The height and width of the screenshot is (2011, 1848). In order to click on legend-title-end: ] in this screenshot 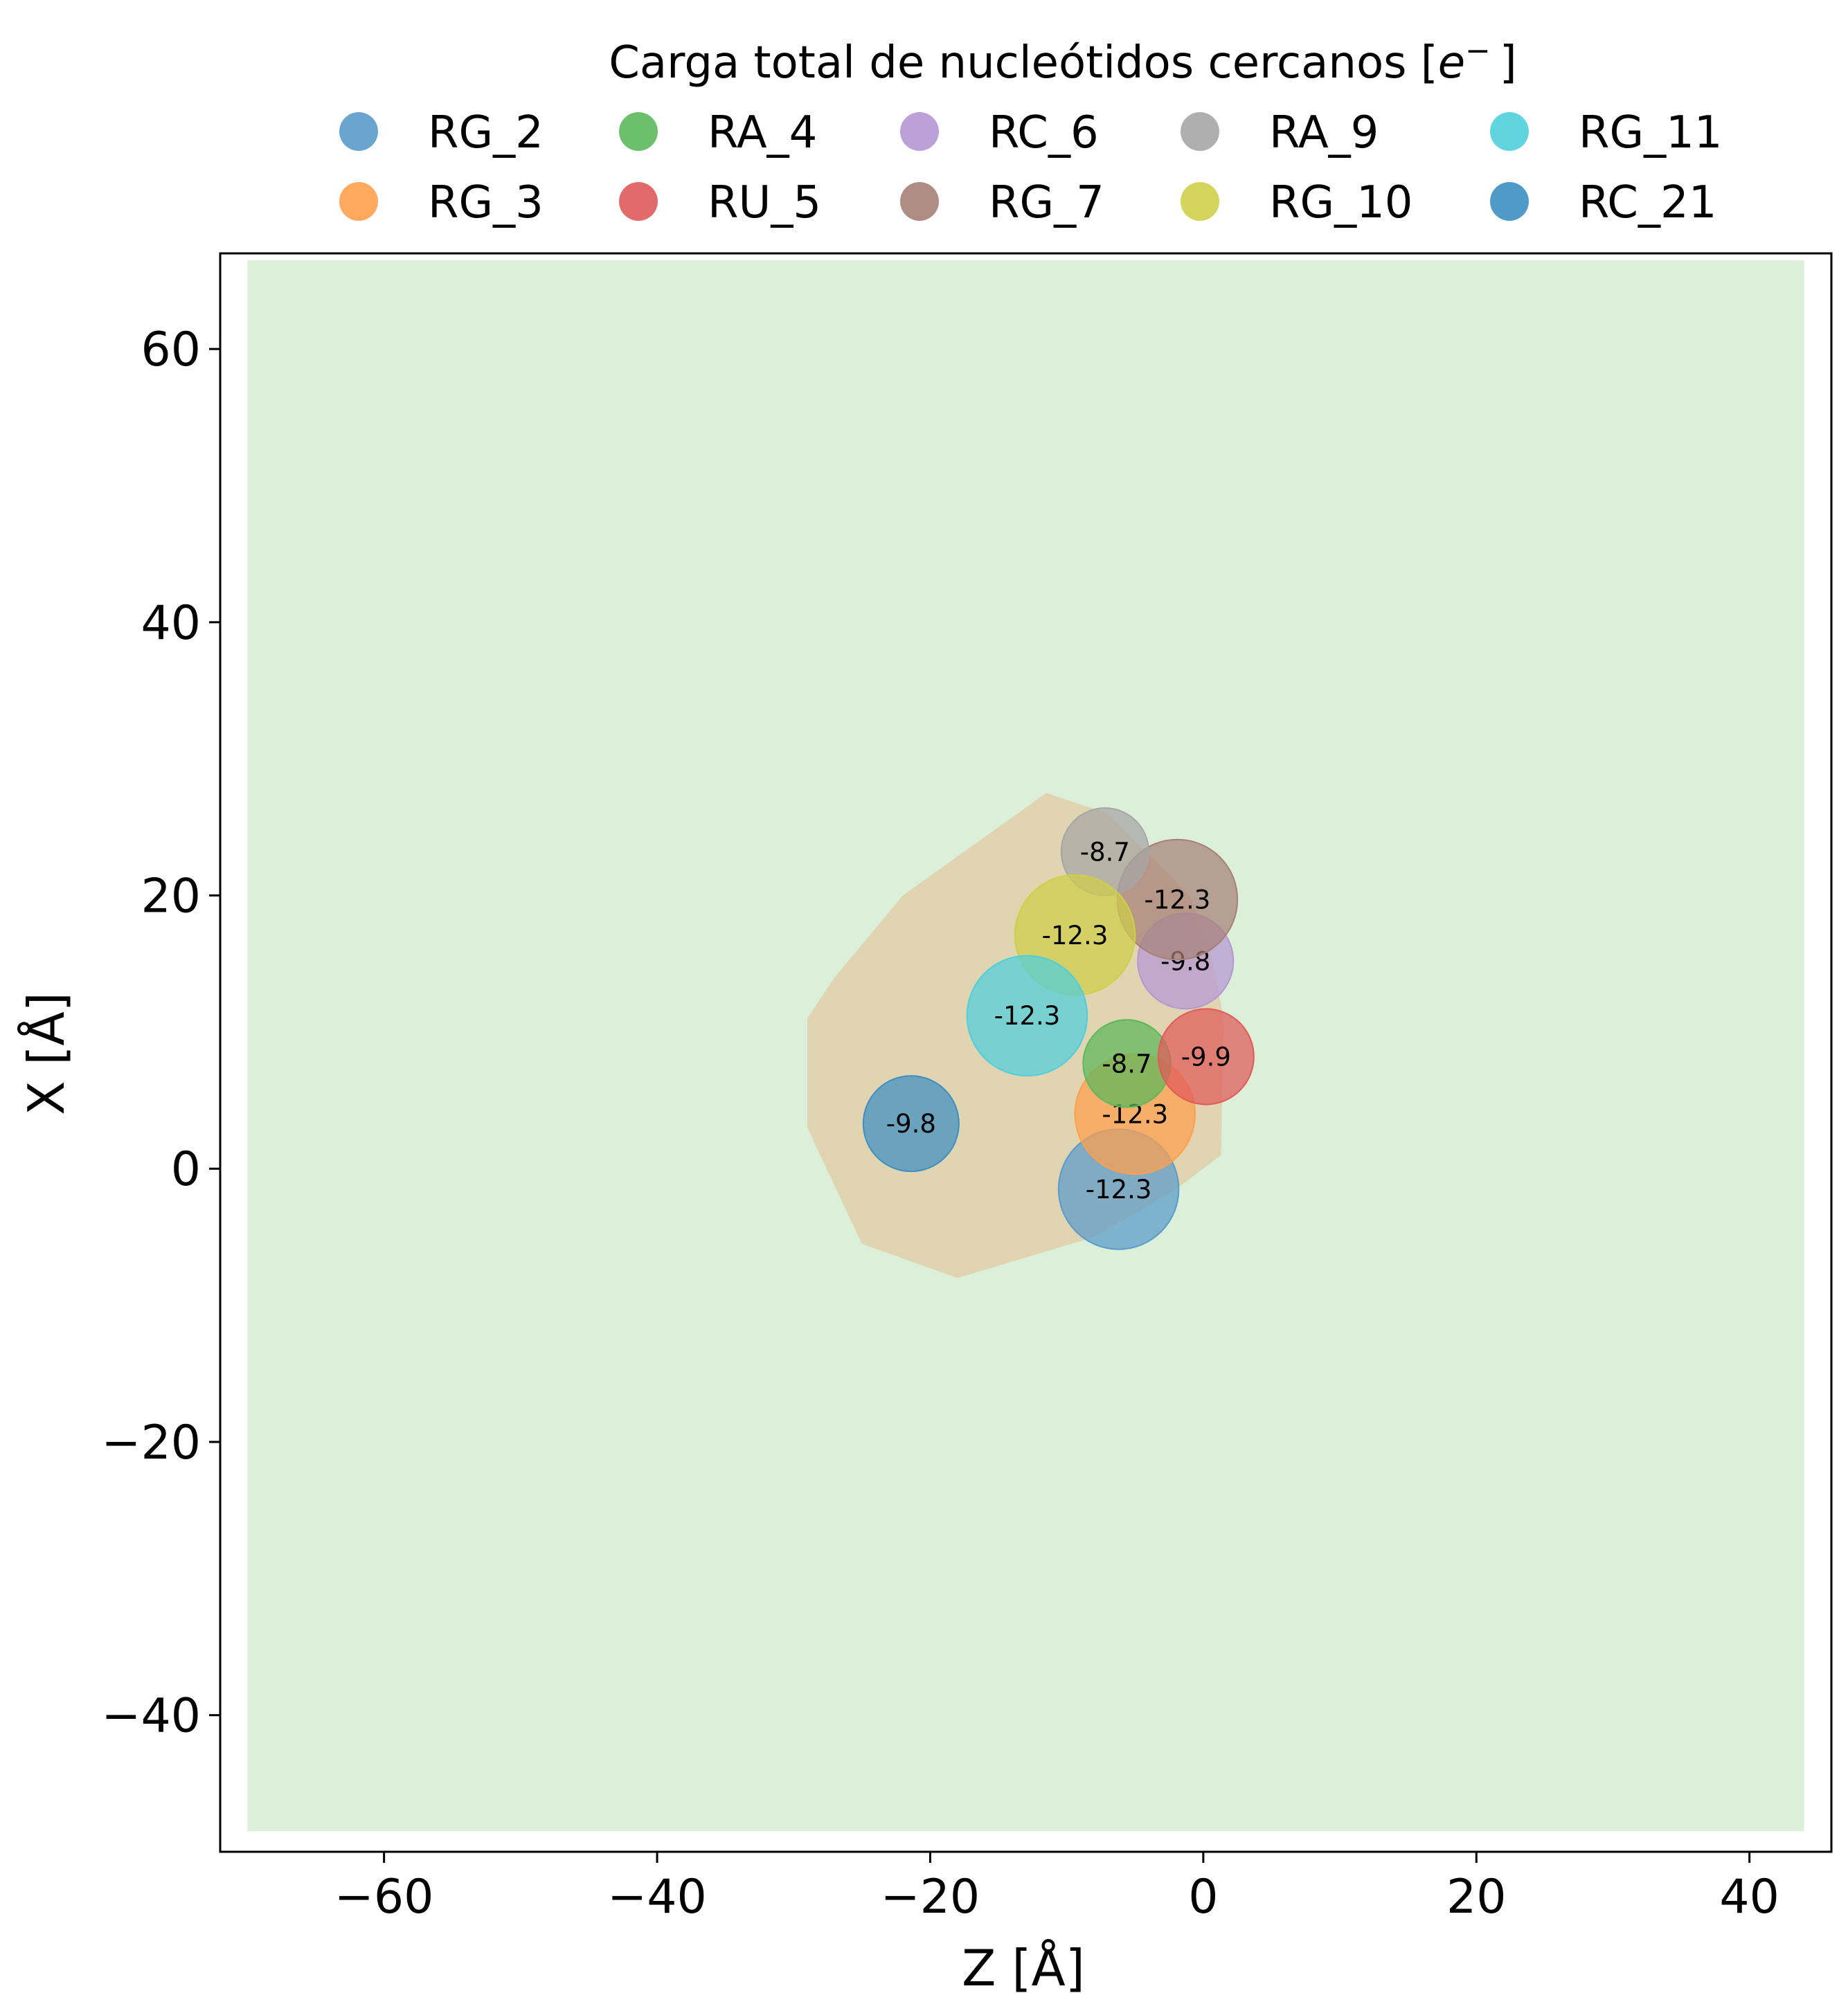, I will do `click(1504, 63)`.